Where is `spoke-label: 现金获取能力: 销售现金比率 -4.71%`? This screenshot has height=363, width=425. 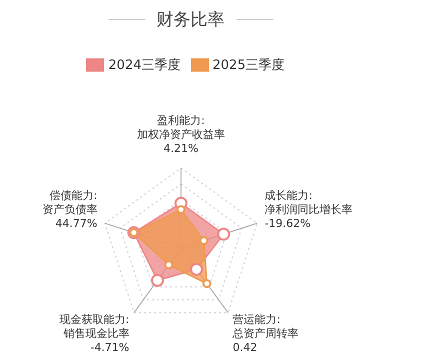 spoke-label: 现金获取能力: 销售现金比率 -4.71% is located at coordinates (95, 333).